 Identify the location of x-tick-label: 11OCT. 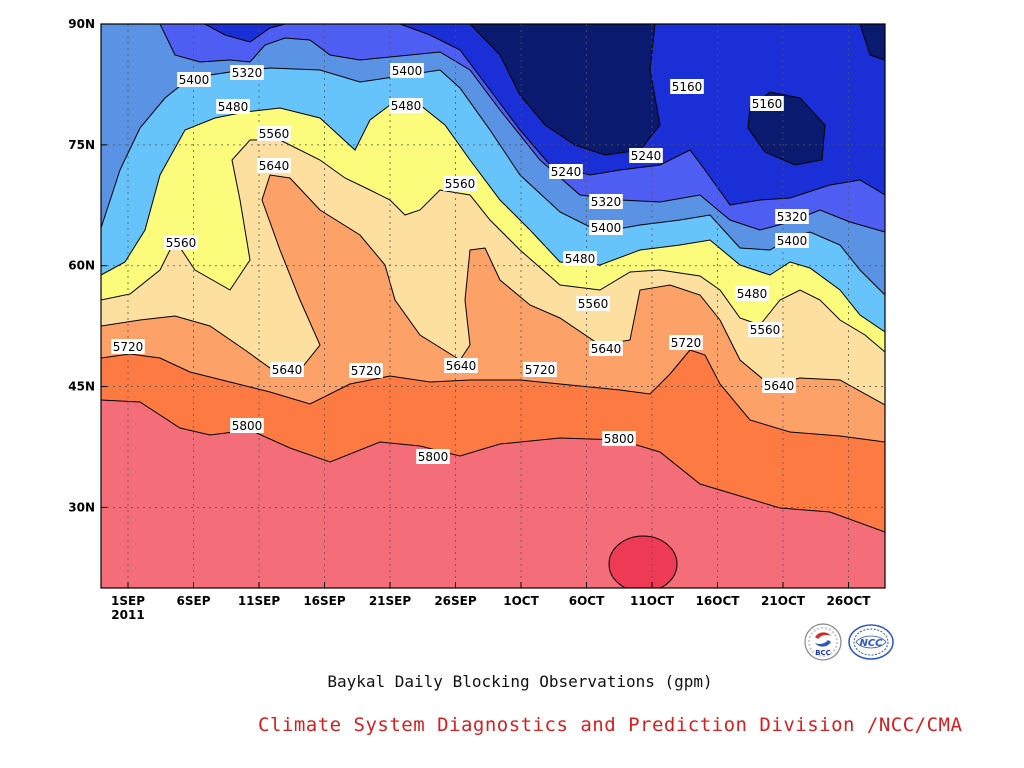
(652, 601).